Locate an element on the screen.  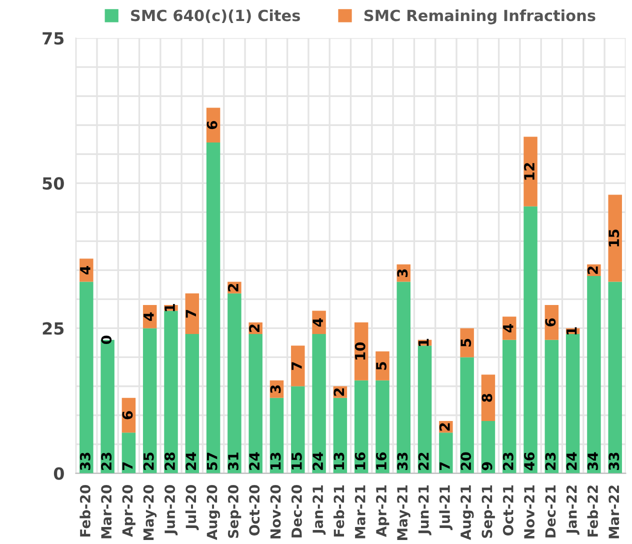
x-tick-label: Jan-22 is located at coordinates (573, 510).